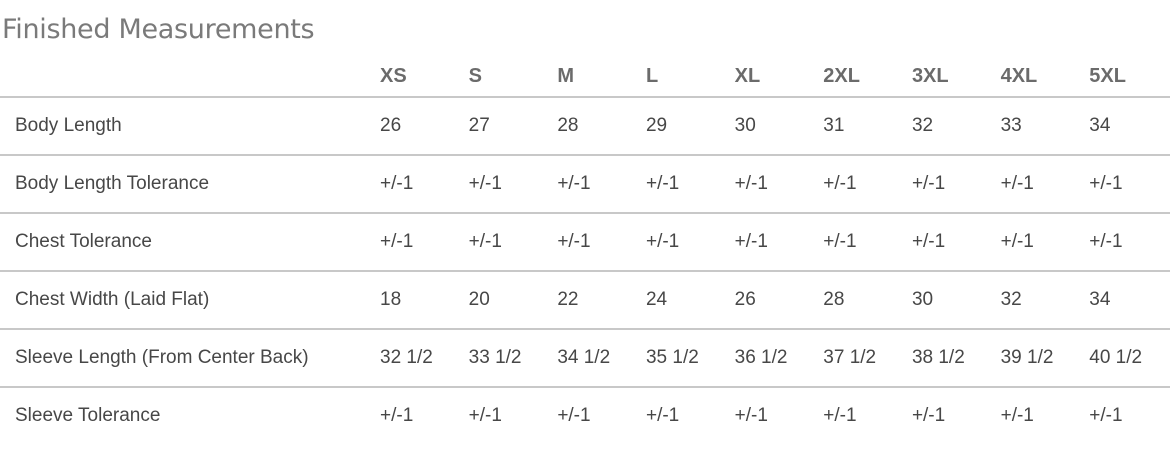 This screenshot has height=473, width=1170. I want to click on table-header-row: XS S M L XL 2XL 3XL 4XL 5XL, so click(585, 76).